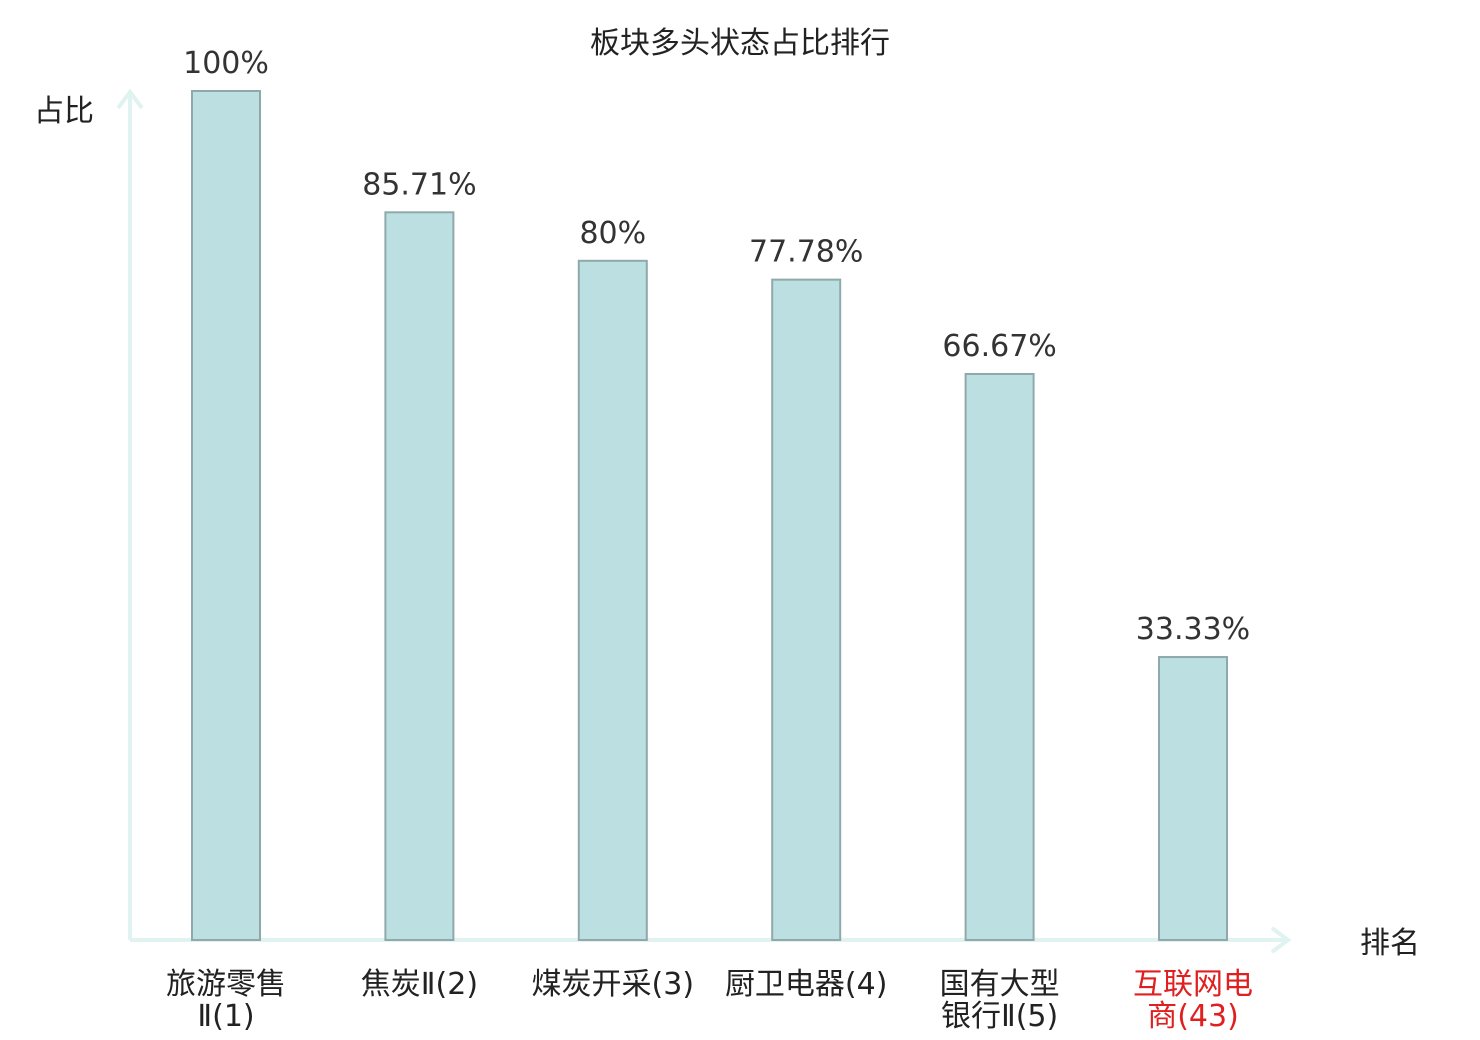  I want to click on bar-value-label: 66.67%, so click(999, 346).